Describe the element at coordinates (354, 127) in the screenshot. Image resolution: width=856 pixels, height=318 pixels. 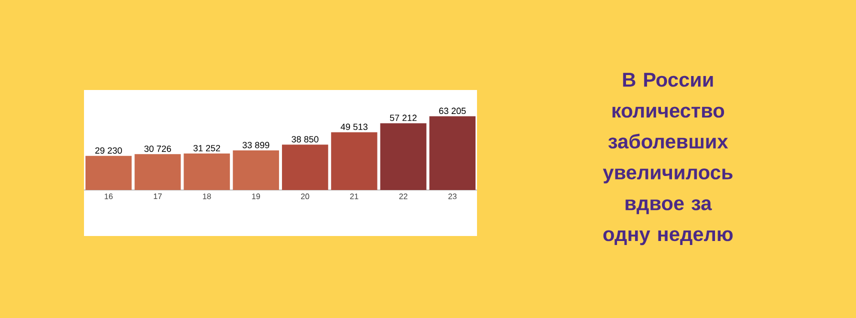
I see `data-label: 49 513` at that location.